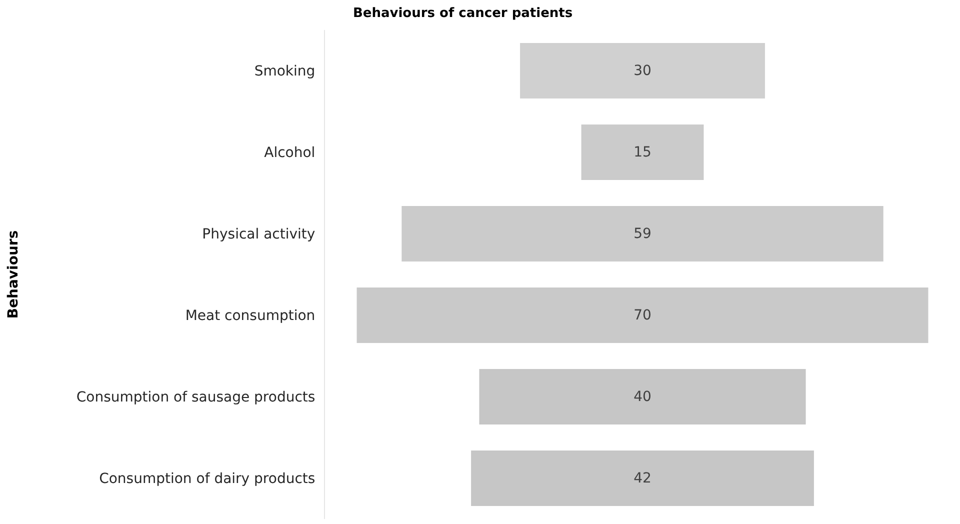 The width and height of the screenshot is (960, 524). I want to click on data-label: 15, so click(643, 152).